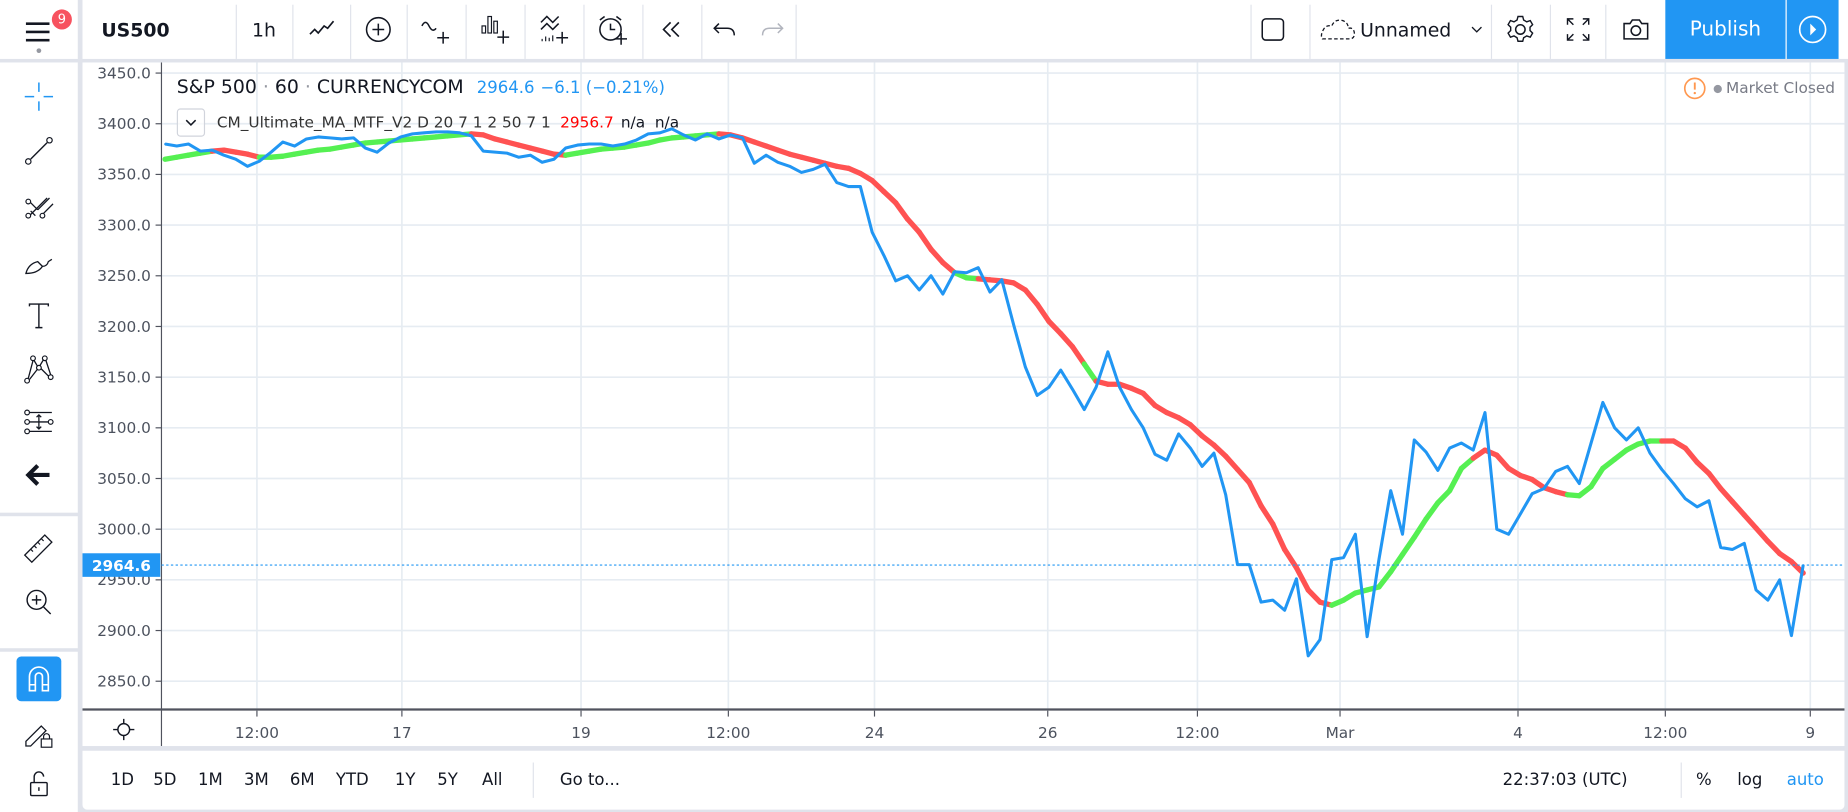  What do you see at coordinates (447, 780) in the screenshot?
I see `range-button-5y: 5Y` at bounding box center [447, 780].